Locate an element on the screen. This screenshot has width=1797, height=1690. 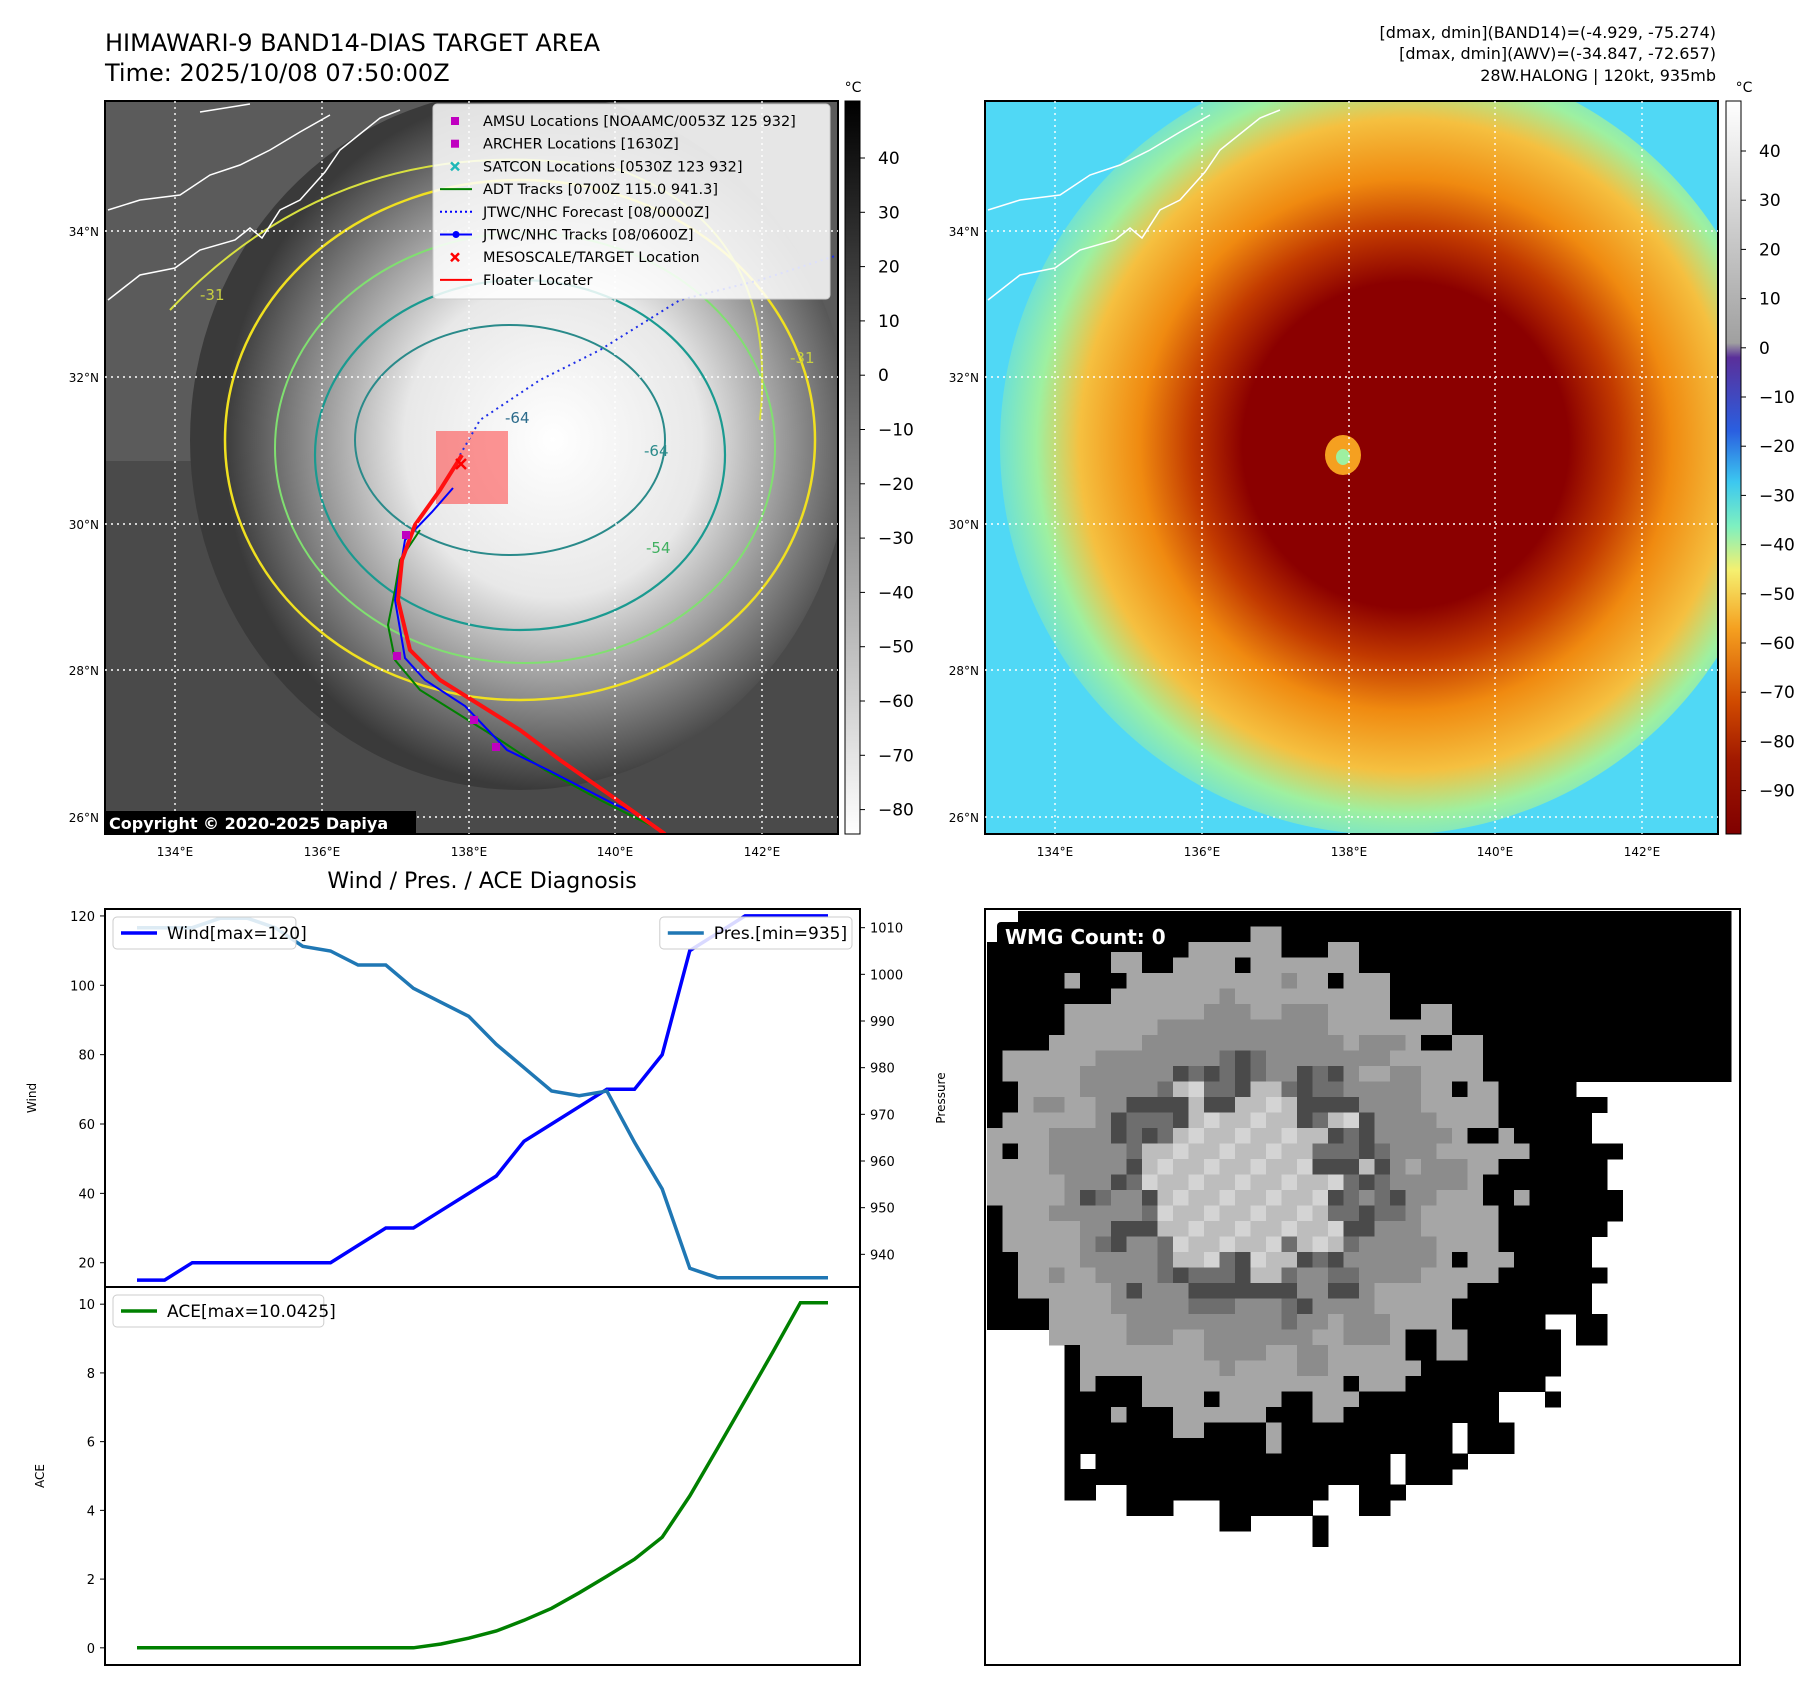
pressure-axis-label: Pressure is located at coordinates (941, 1097).